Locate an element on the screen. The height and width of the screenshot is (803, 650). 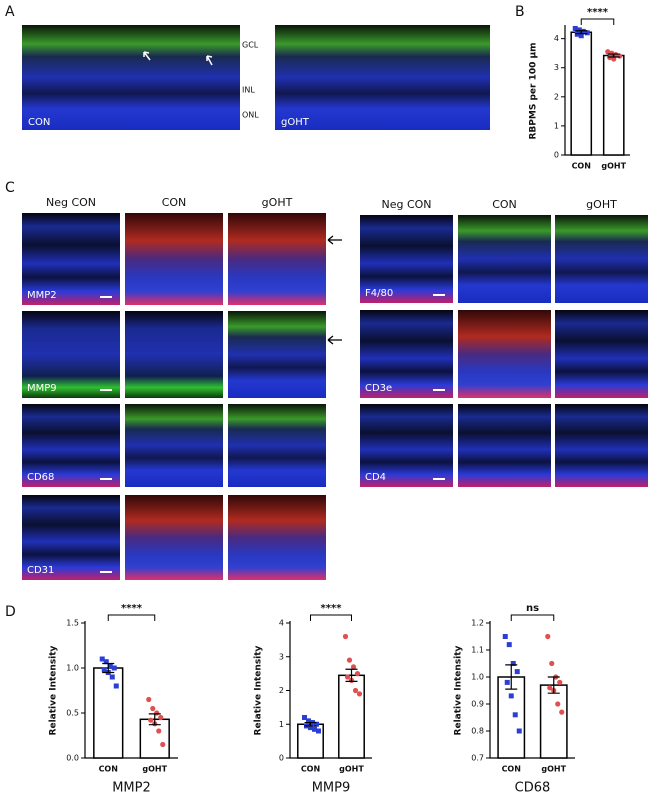
significance-label: ns is located at coordinates (532, 608).